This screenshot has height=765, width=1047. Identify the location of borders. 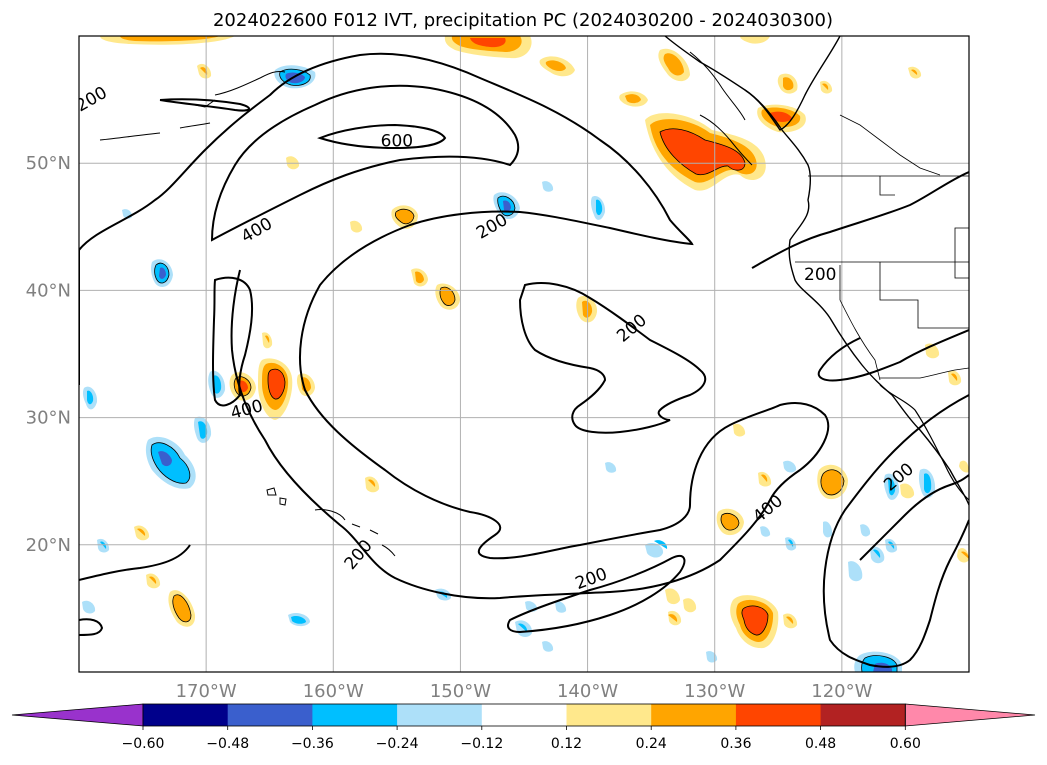
(882, 247).